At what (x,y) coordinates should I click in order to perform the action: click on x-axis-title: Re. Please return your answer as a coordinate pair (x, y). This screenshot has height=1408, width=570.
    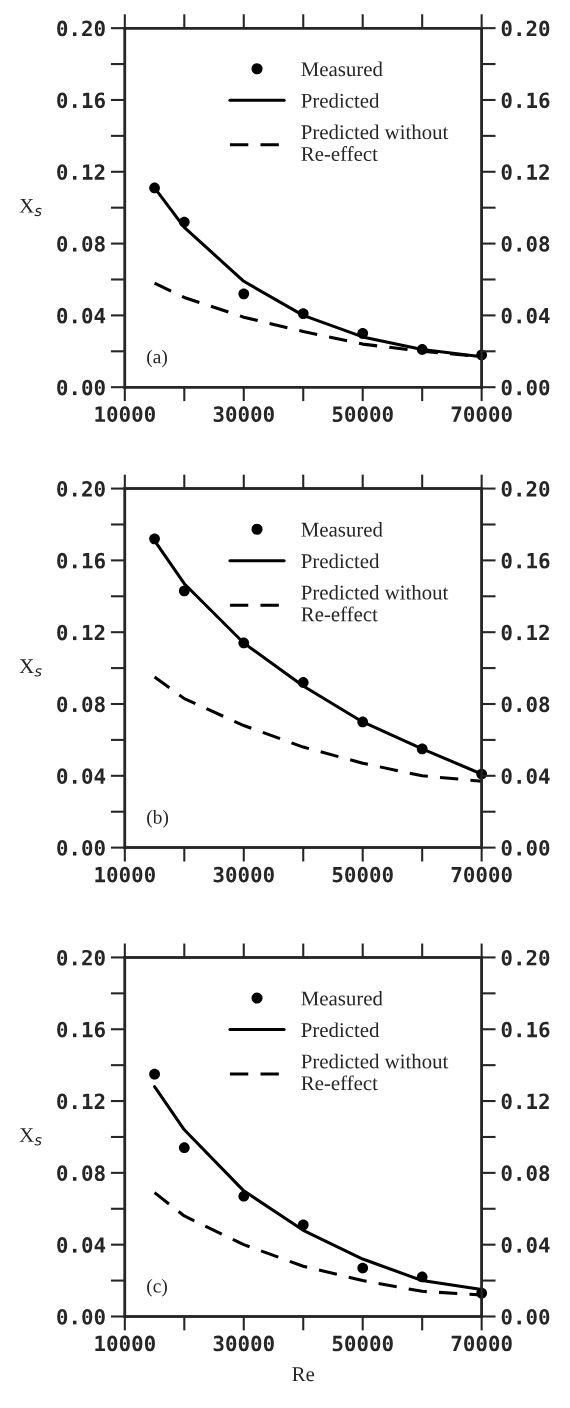
    Looking at the image, I should click on (303, 1374).